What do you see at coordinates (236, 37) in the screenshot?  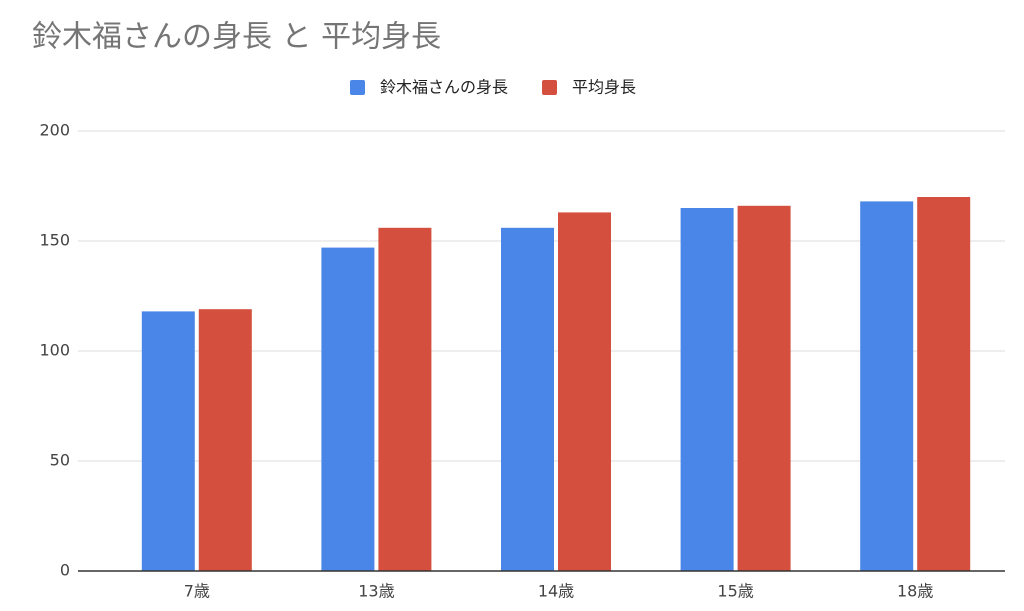 I see `chart-title: 鈴木福さんの身長 と 平均身長` at bounding box center [236, 37].